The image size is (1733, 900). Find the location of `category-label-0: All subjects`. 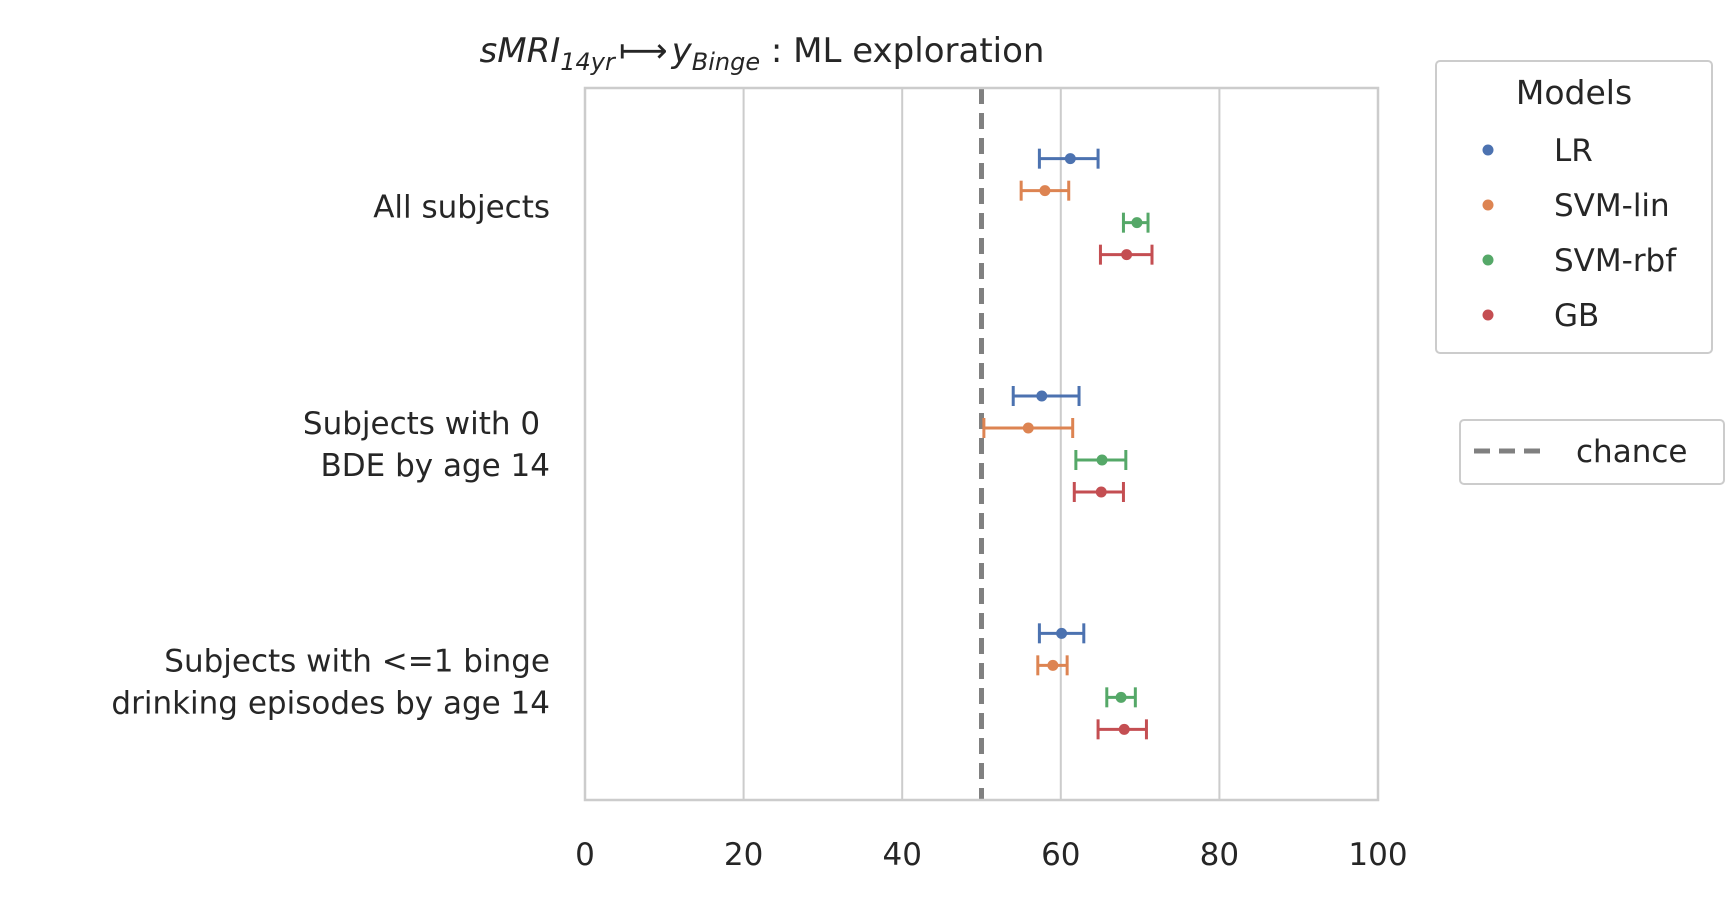

category-label-0: All subjects is located at coordinates (461, 208).